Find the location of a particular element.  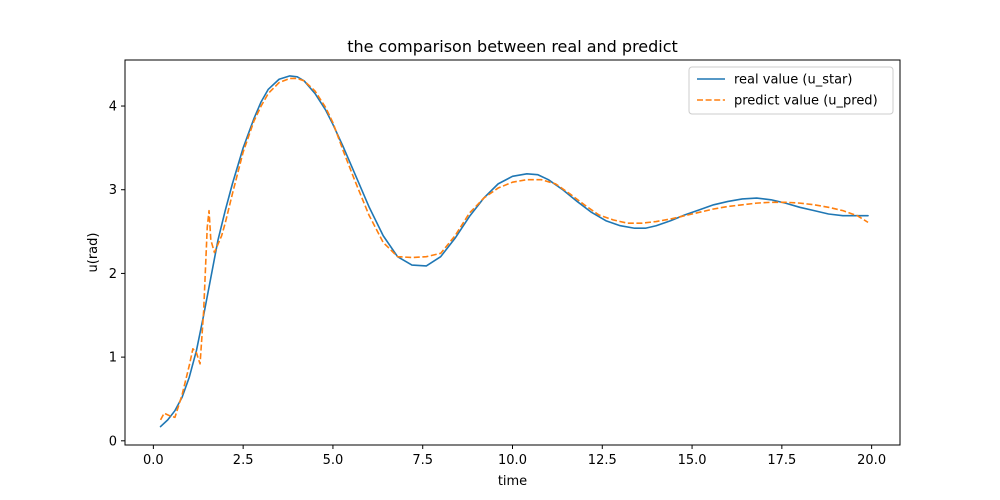

x-tick-label: 5.0 is located at coordinates (333, 460).